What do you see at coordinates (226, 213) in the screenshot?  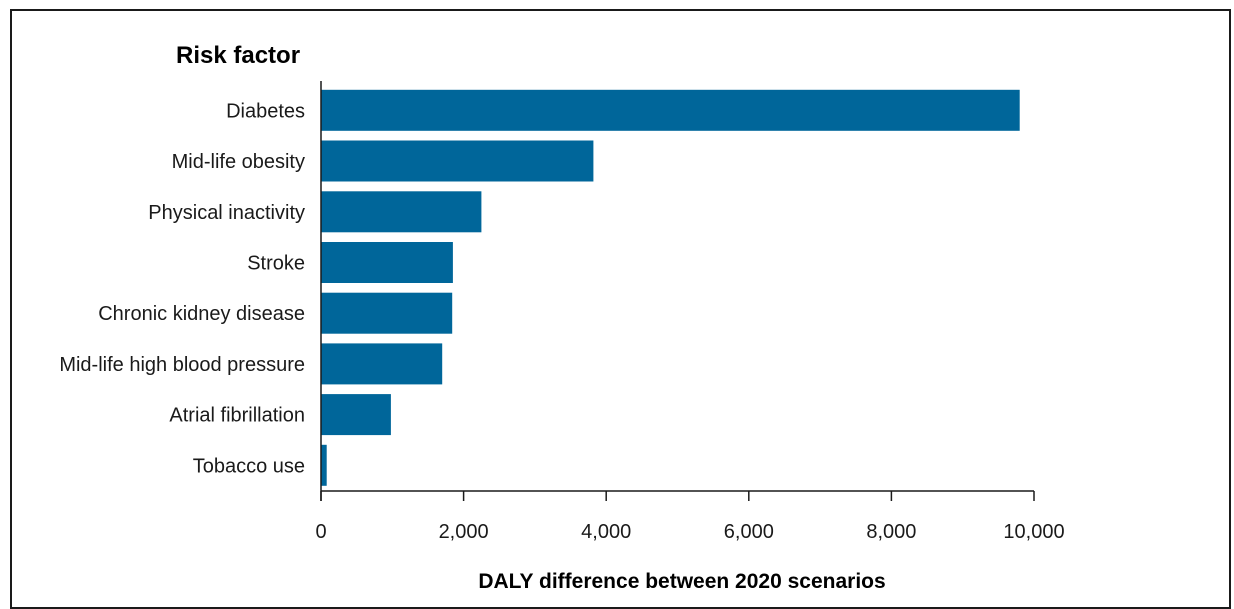 I see `category-label-2: Physical inactivity` at bounding box center [226, 213].